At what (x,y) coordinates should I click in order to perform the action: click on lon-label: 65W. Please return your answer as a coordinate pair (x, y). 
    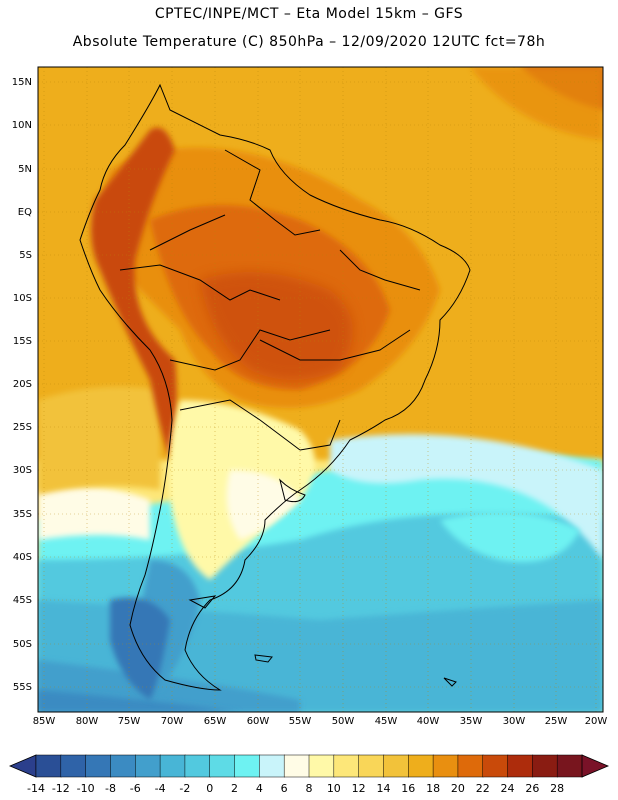
    Looking at the image, I should click on (215, 721).